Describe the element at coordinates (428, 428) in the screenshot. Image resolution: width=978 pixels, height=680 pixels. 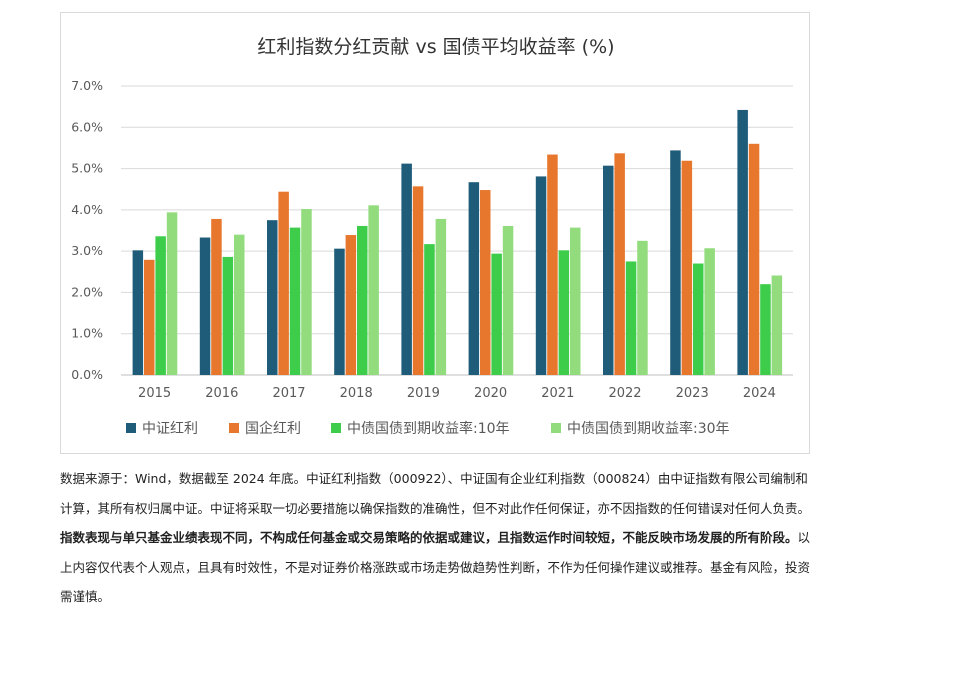
I see `legend-label: 中债国债到期收益率:10年` at that location.